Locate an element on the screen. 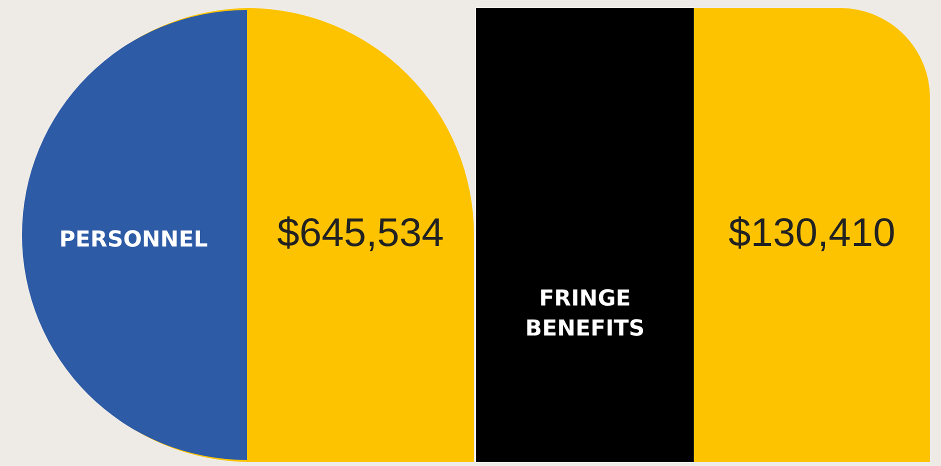  category-label: PERSONNEL is located at coordinates (133, 240).